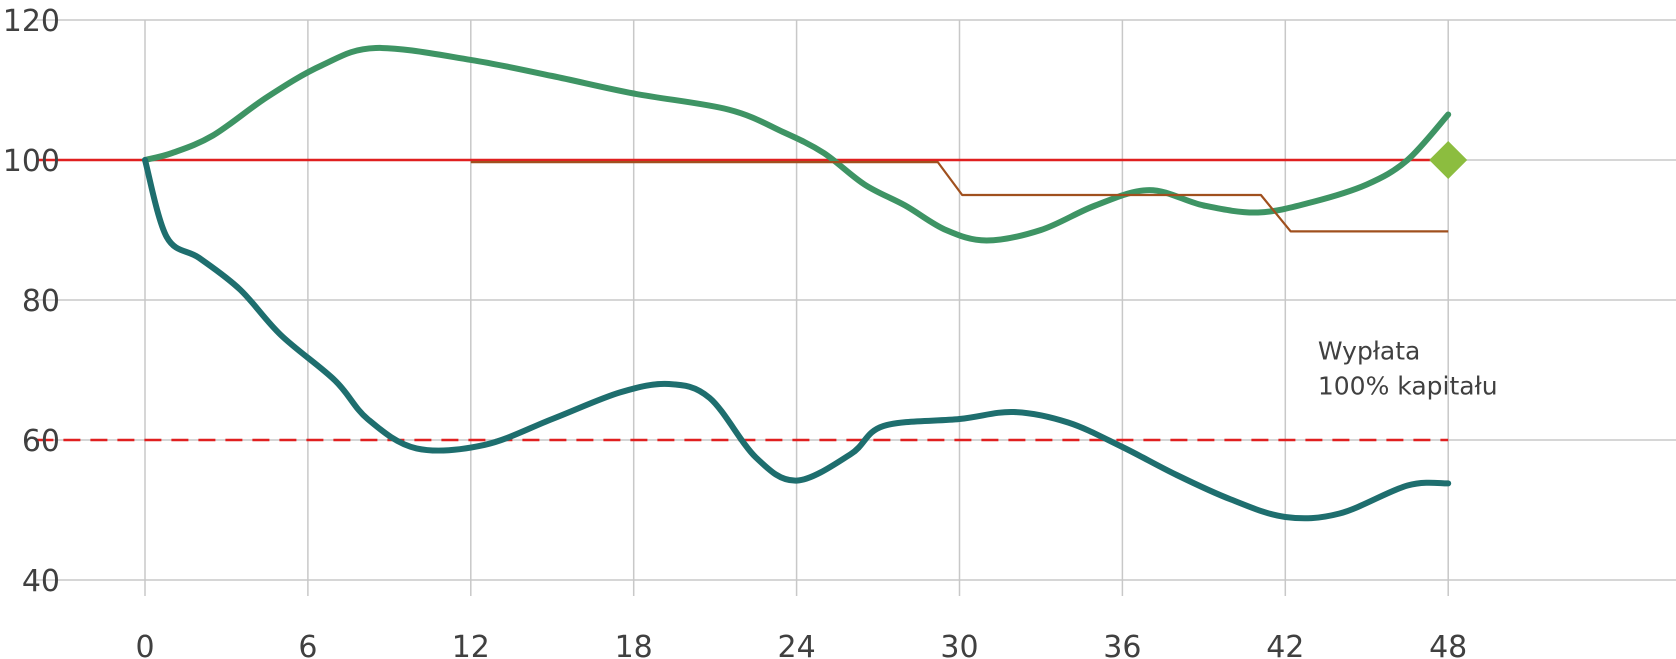  Describe the element at coordinates (31, 21) in the screenshot. I see `y-tick-label-120: 120` at that location.